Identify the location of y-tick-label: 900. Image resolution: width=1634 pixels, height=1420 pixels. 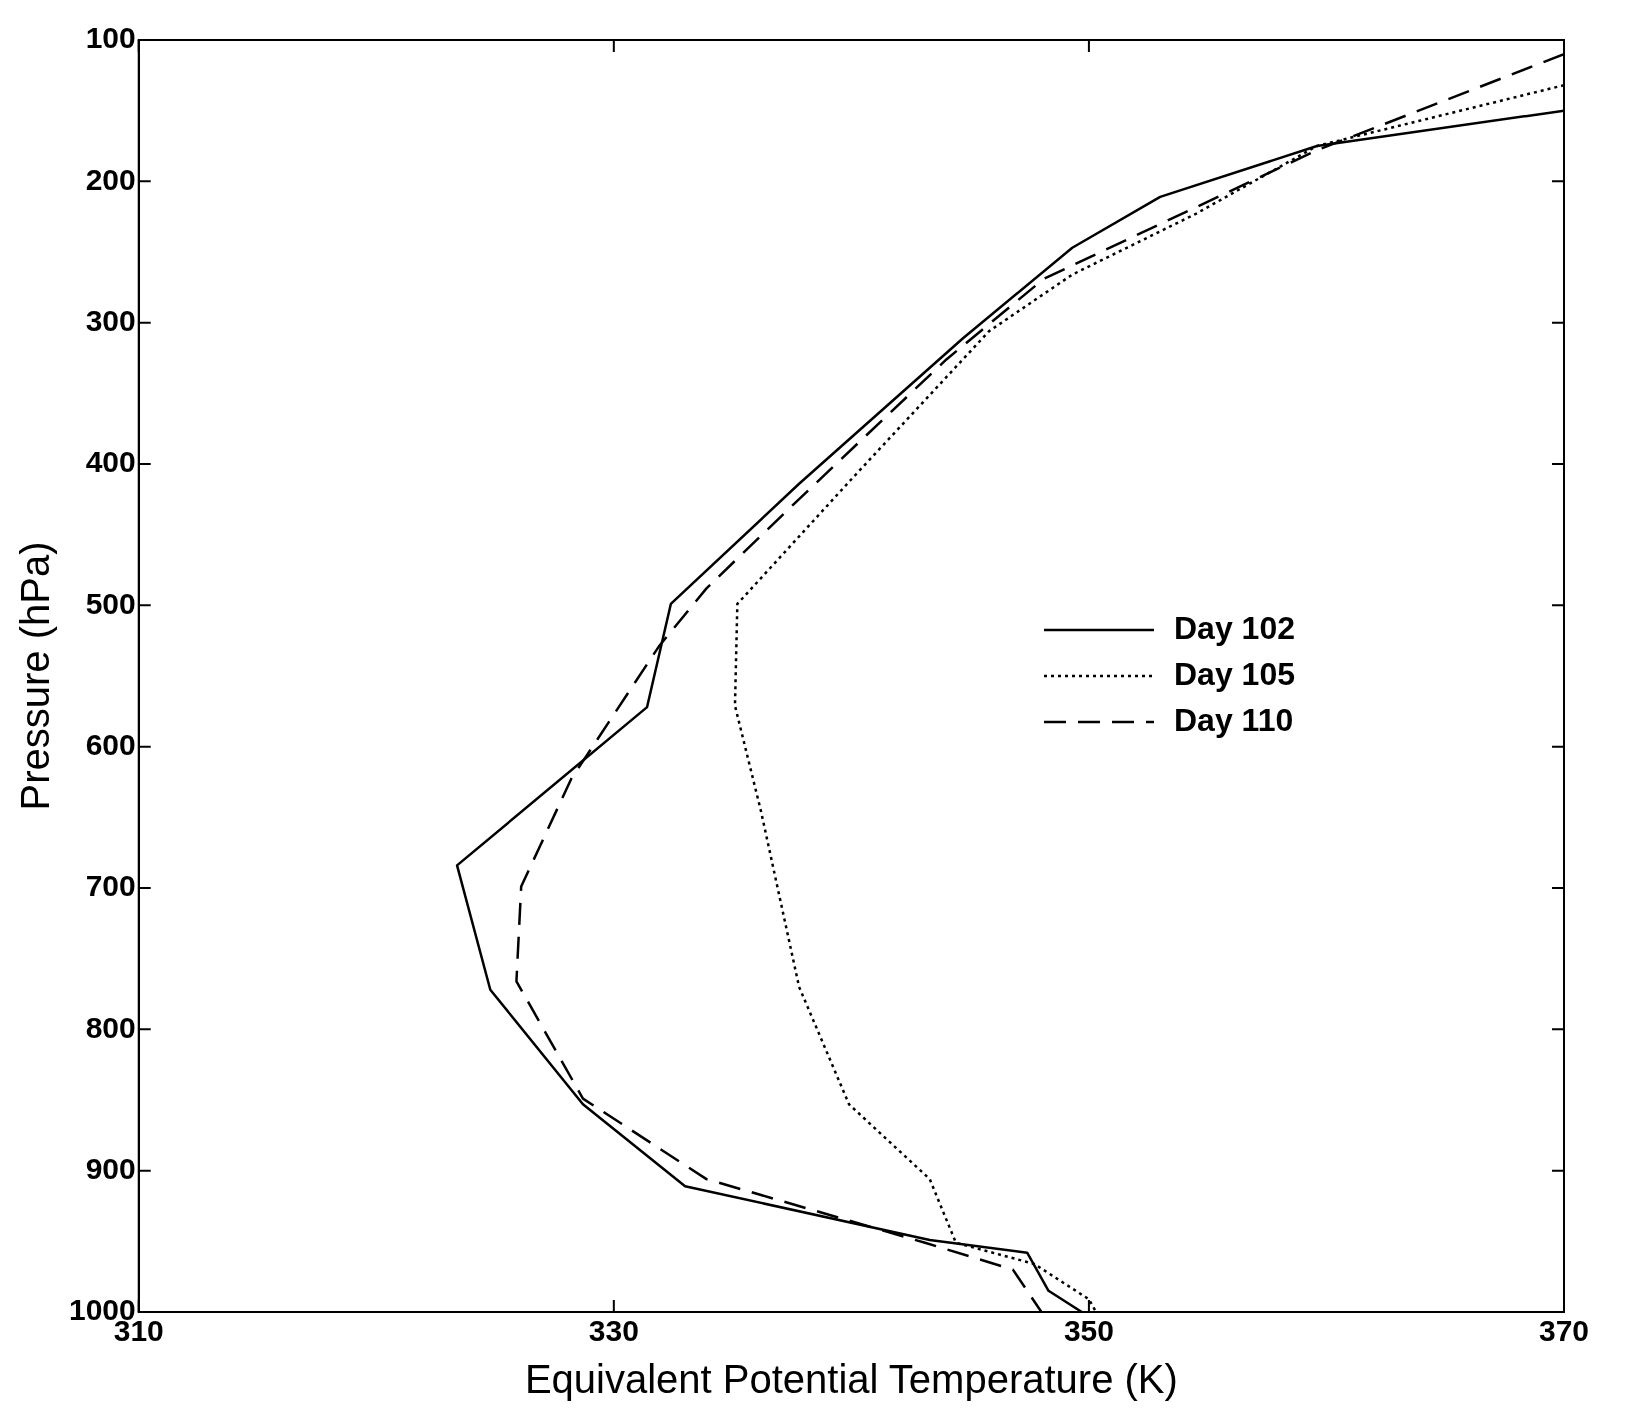
(110, 1168).